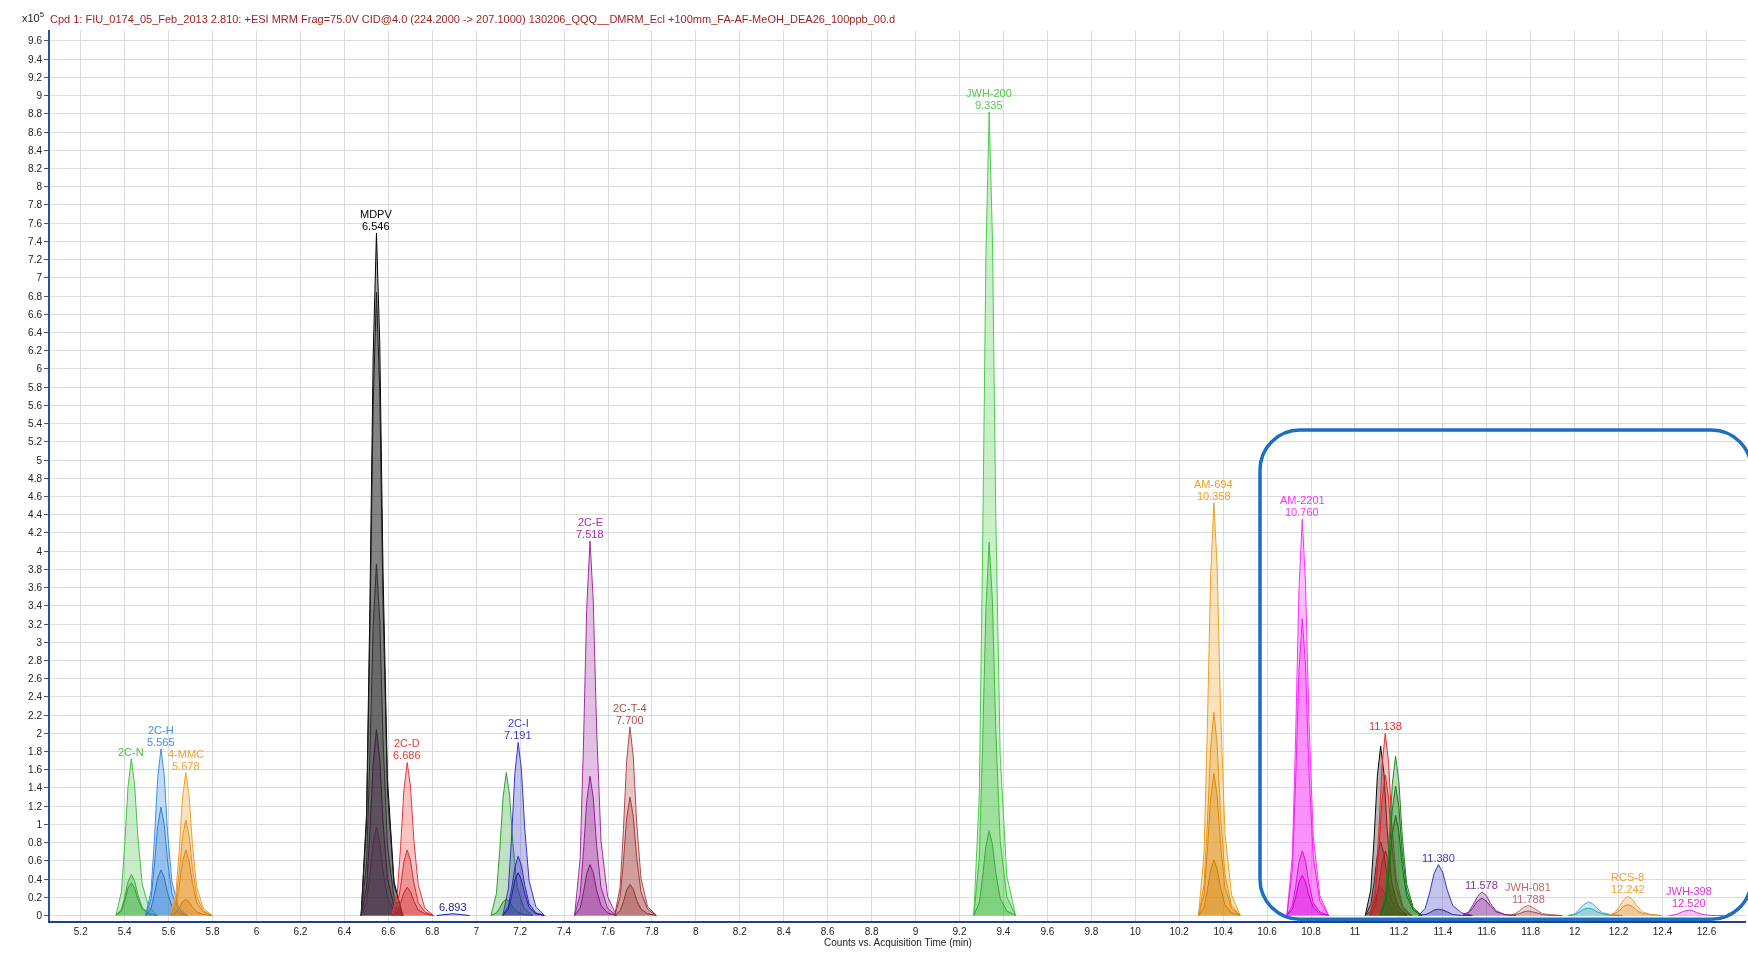  Describe the element at coordinates (1355, 931) in the screenshot. I see `x-tick-label: 11` at that location.